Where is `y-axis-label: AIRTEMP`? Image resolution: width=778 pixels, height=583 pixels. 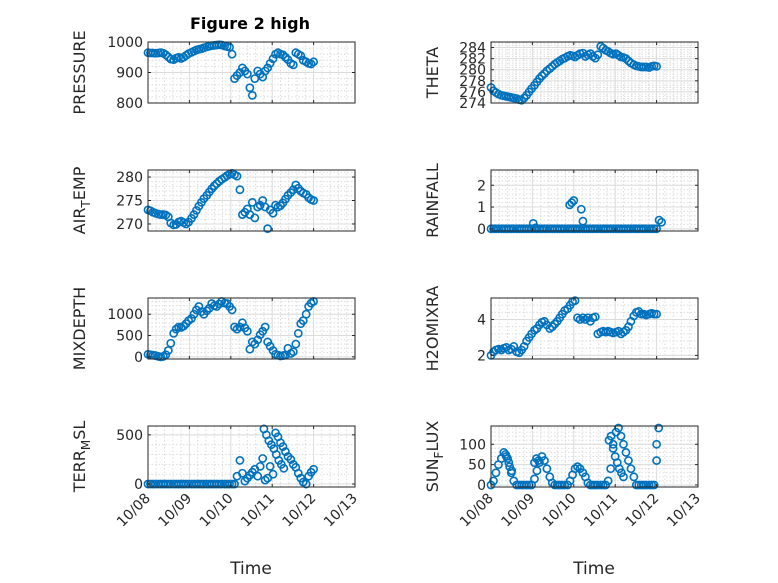 y-axis-label: AIRTEMP is located at coordinates (81, 200).